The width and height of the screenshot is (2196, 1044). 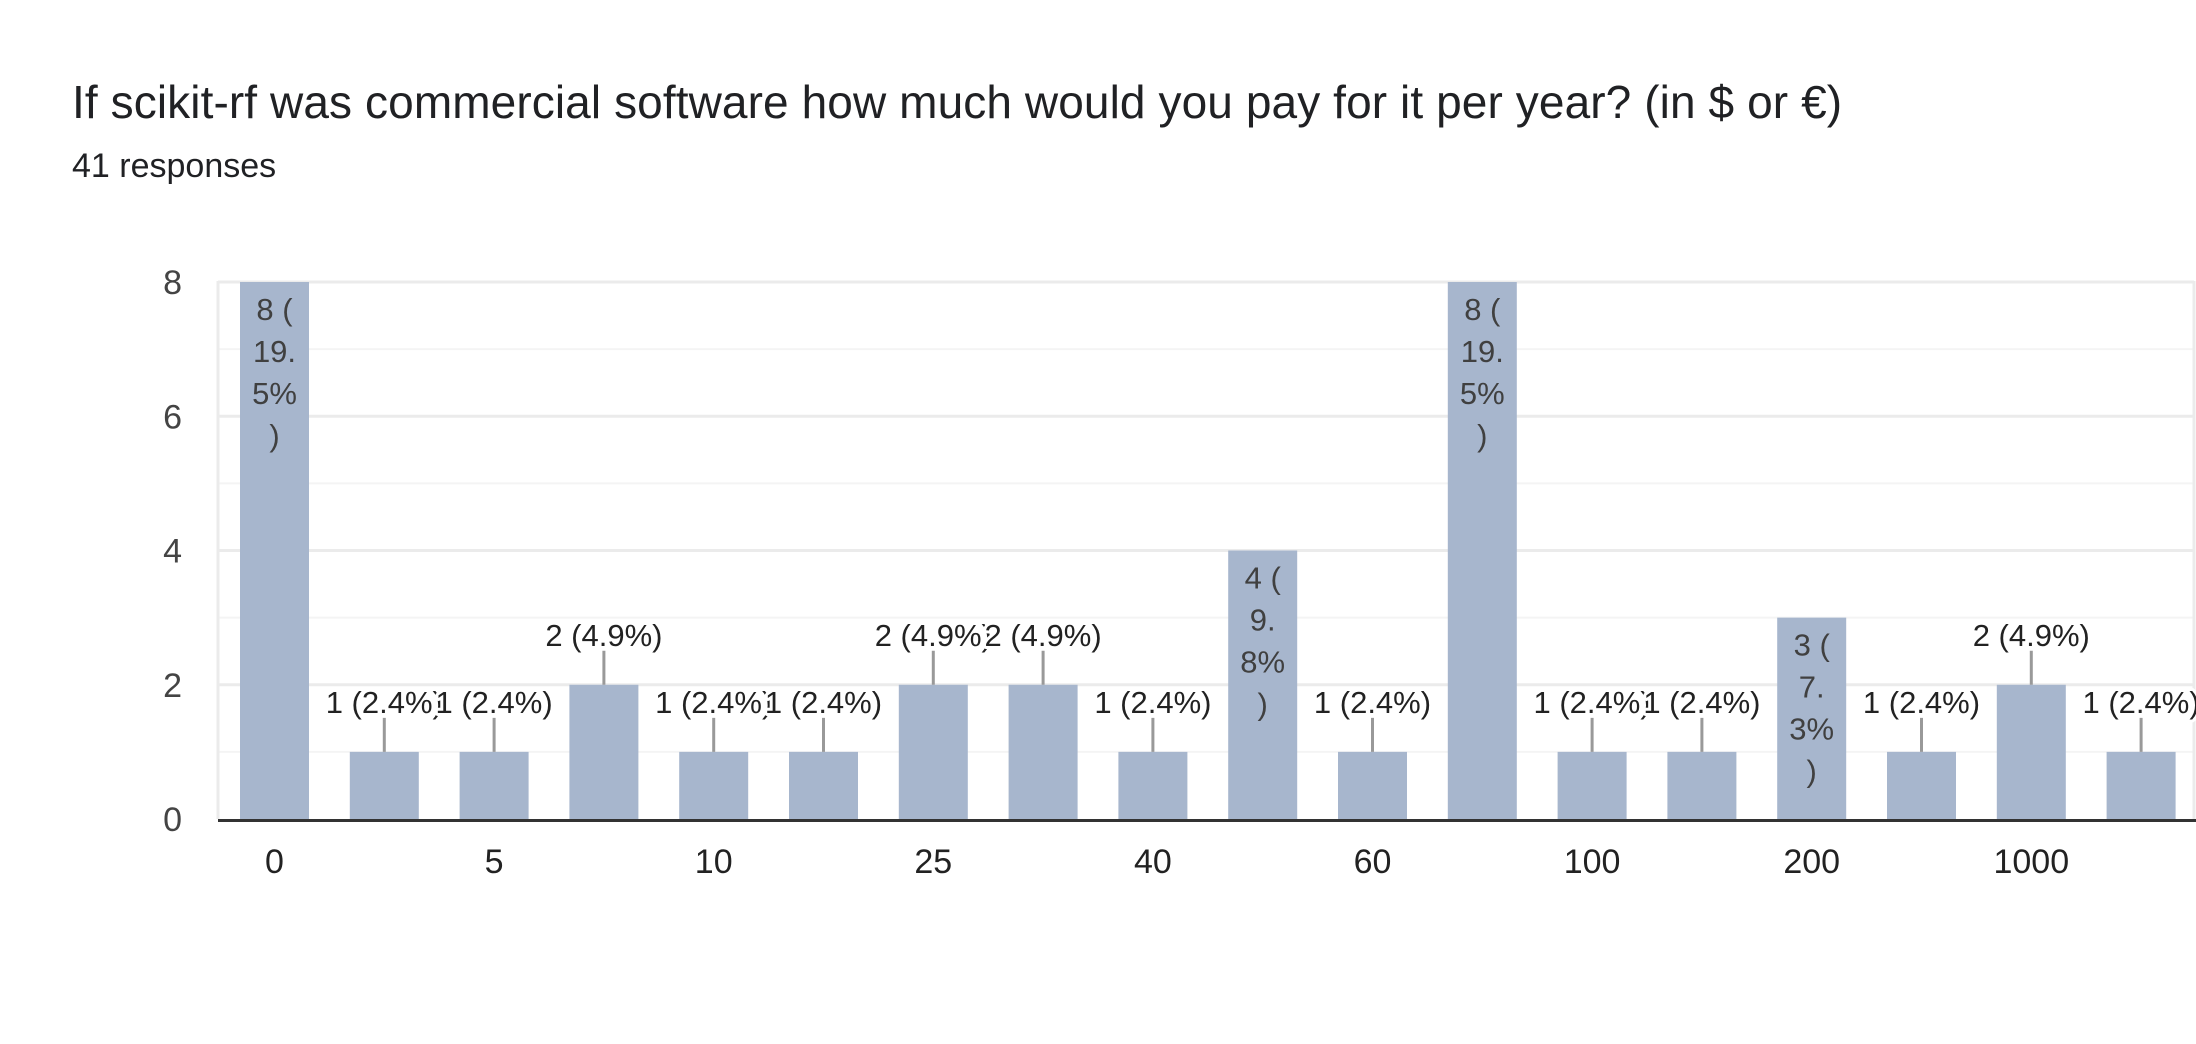 I want to click on data-label: 8%, so click(x=1262, y=662).